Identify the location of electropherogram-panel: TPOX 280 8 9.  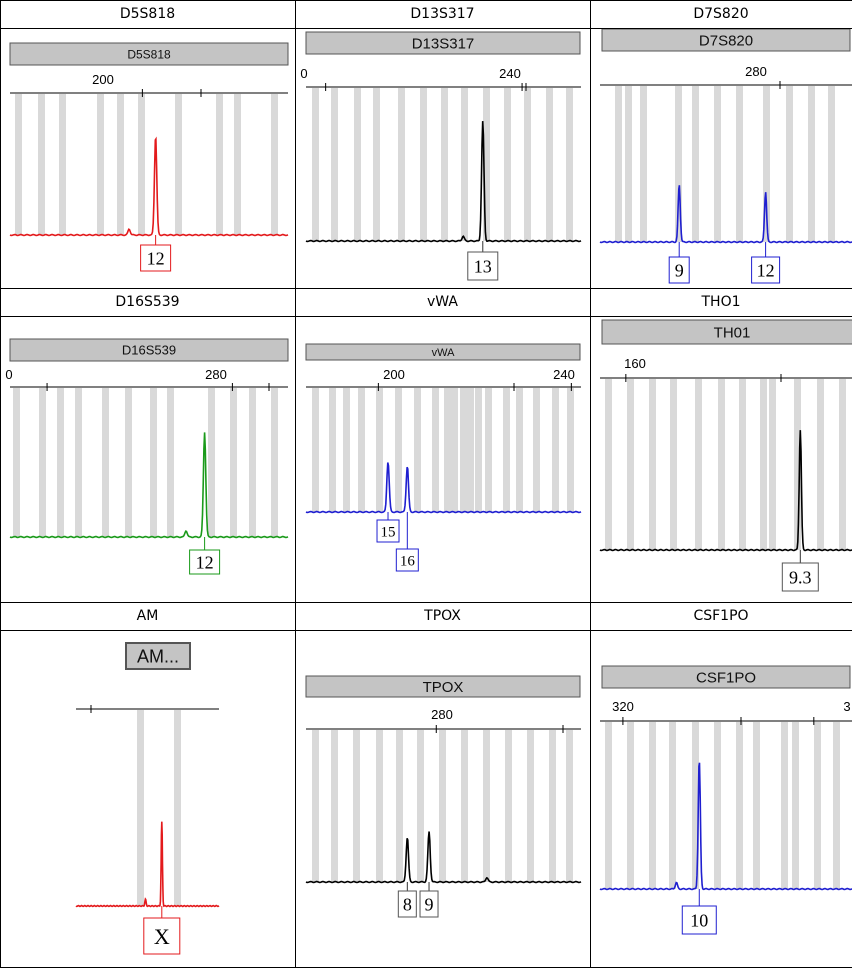
(443, 796).